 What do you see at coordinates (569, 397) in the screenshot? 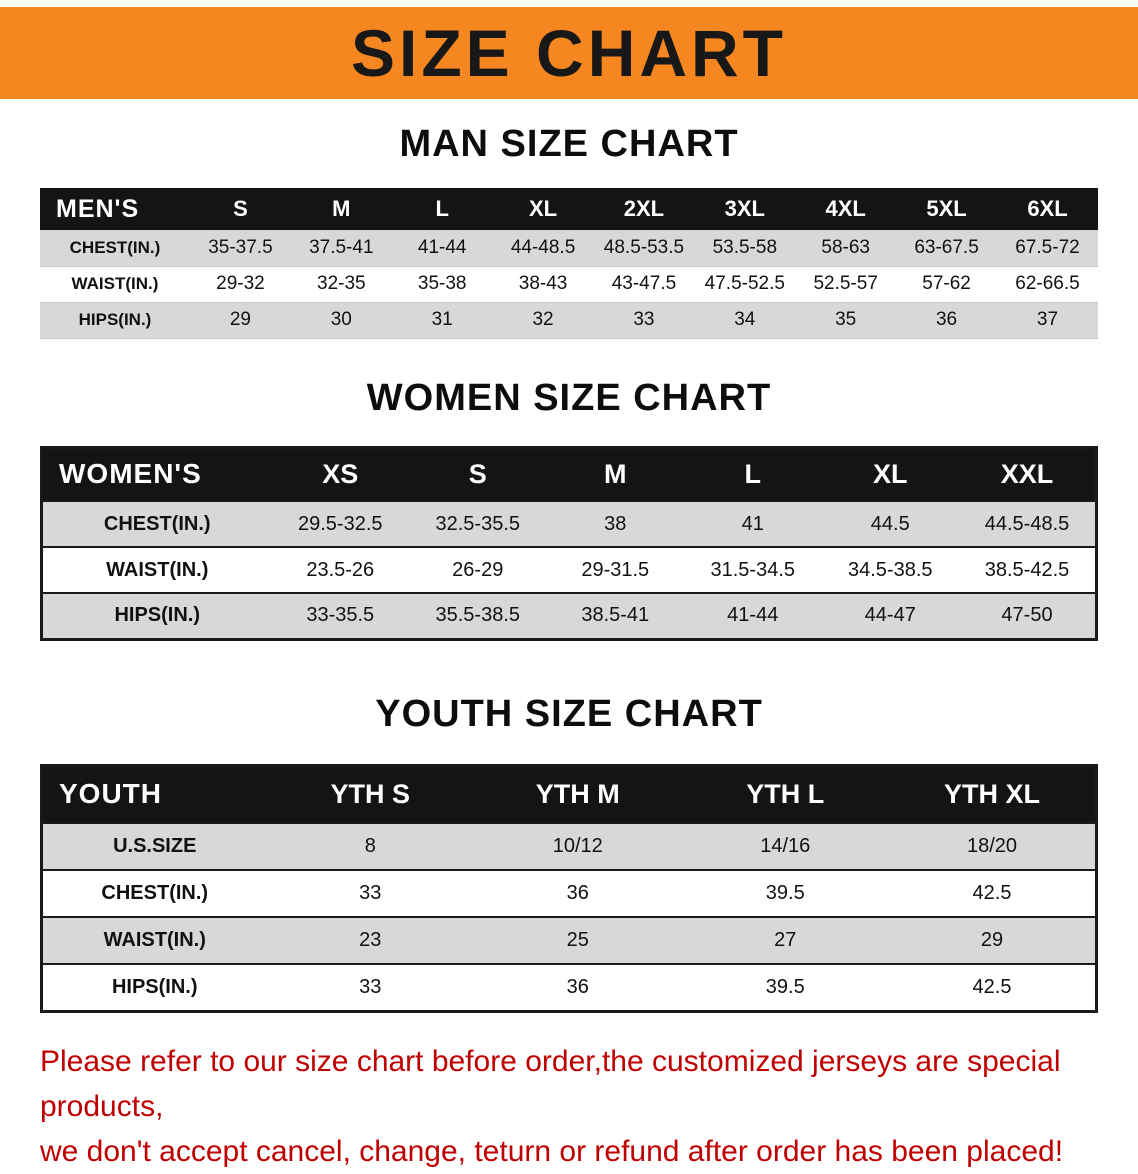
I see `women-chart-heading: WOMEN SIZE CHART` at bounding box center [569, 397].